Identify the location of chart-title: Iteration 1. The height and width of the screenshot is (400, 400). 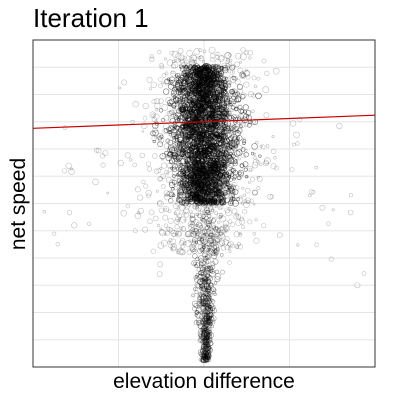
(91, 18).